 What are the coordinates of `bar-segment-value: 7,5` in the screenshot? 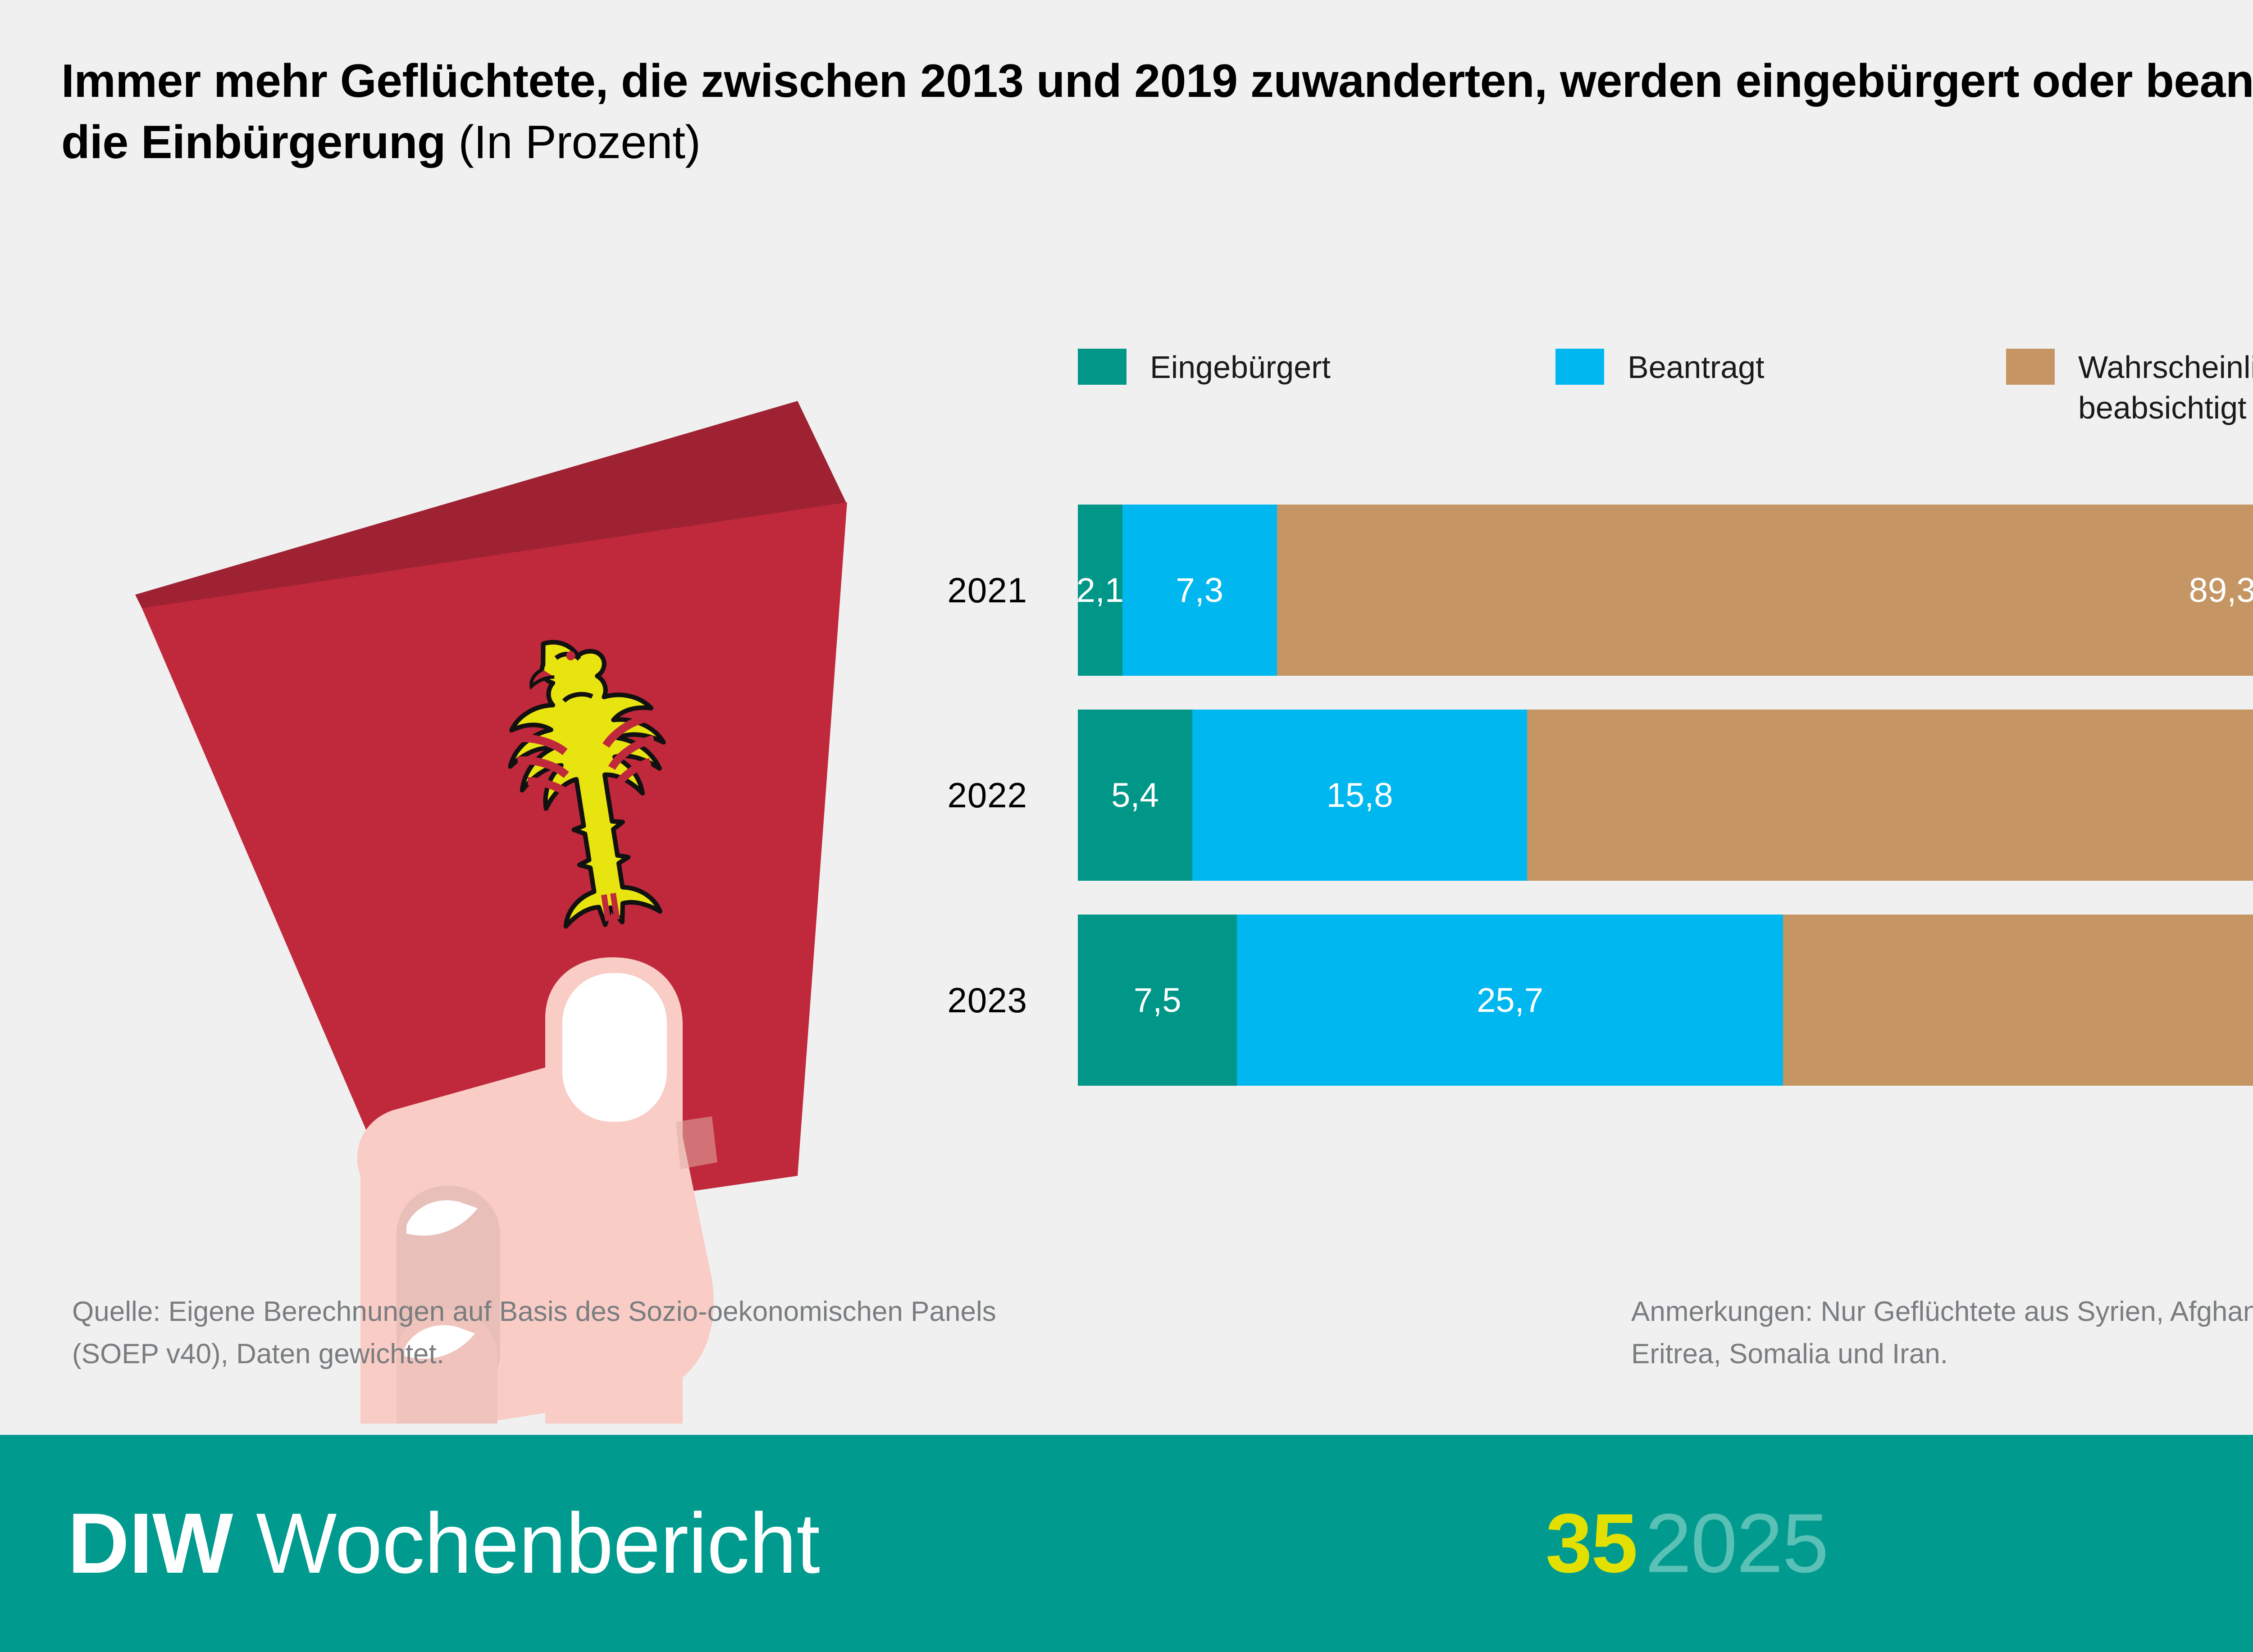 It's located at (1157, 1000).